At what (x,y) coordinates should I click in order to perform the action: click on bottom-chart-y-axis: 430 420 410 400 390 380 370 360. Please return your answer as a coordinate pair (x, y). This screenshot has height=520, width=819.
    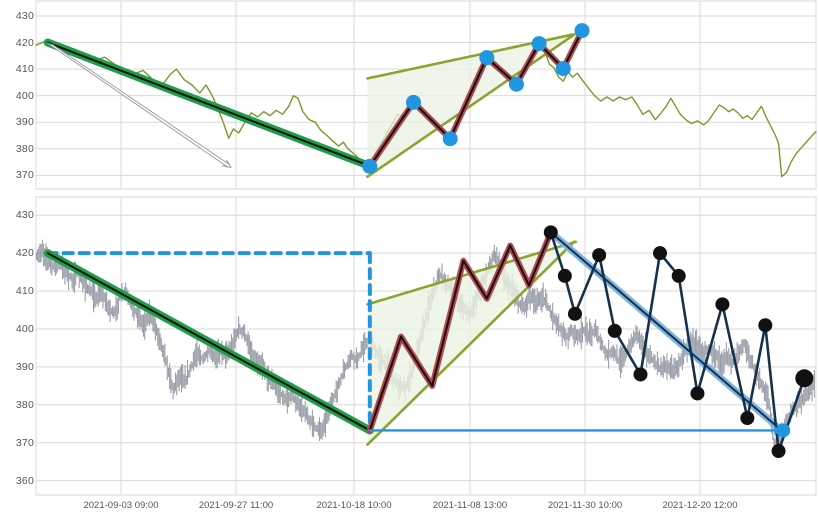
    Looking at the image, I should click on (17, 358).